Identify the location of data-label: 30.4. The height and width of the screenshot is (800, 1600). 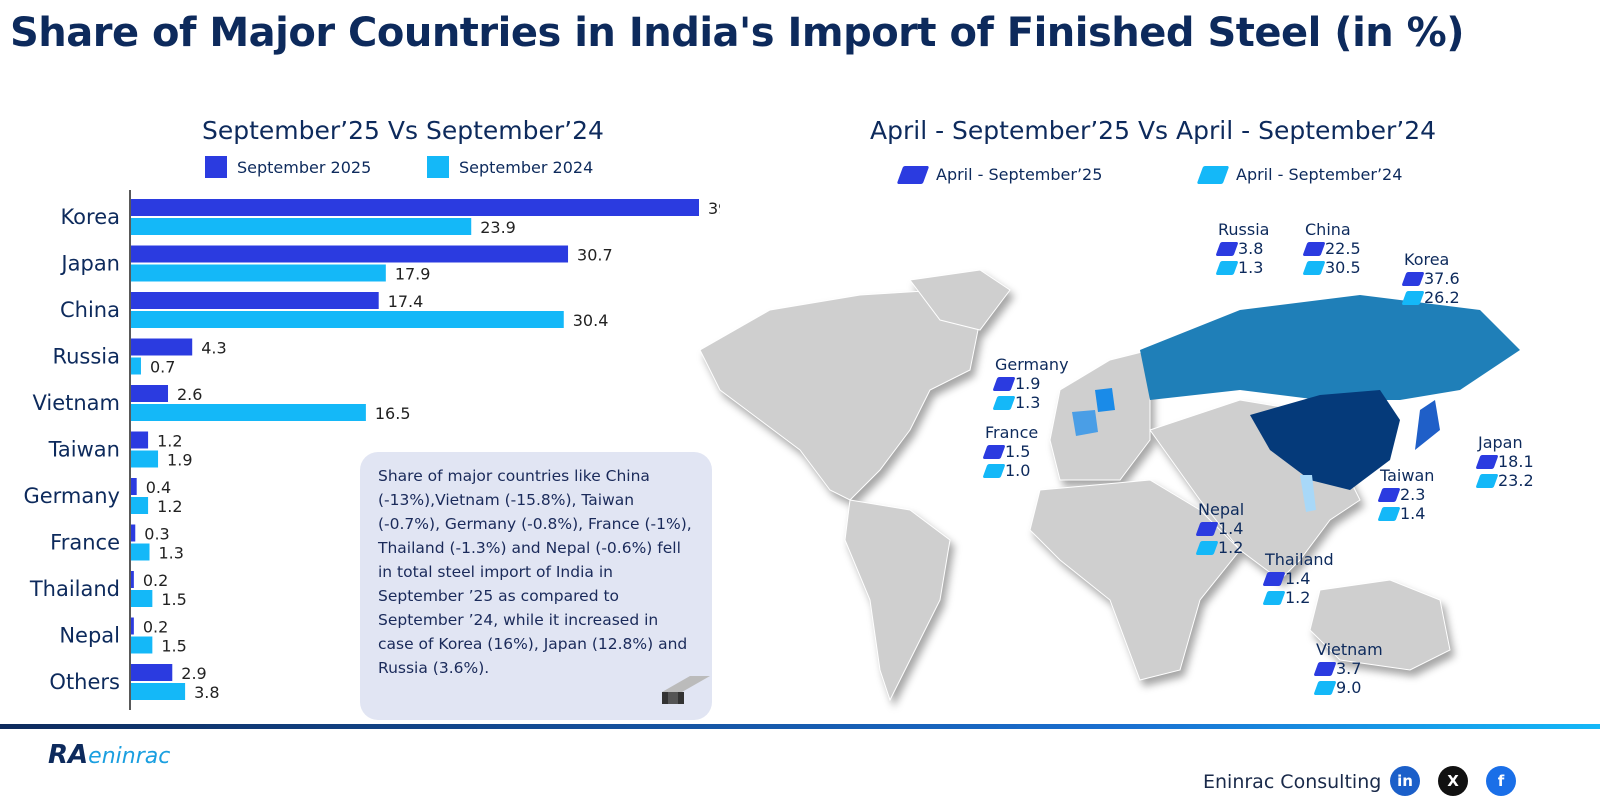
(591, 320).